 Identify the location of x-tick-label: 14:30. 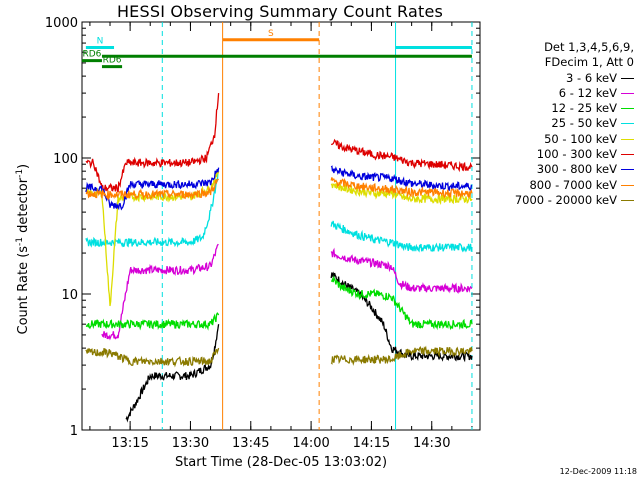
(431, 443).